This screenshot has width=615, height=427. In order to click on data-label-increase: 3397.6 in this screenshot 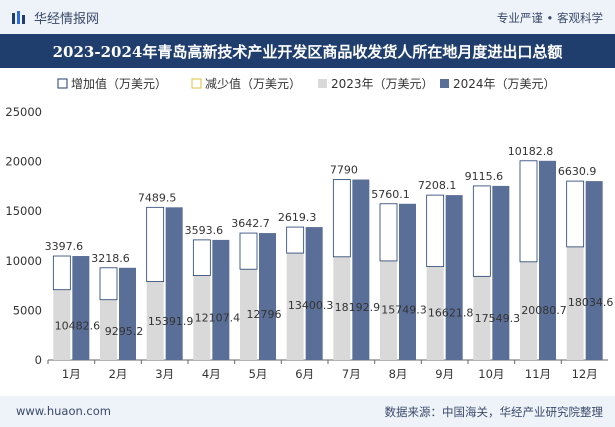, I will do `click(64, 246)`.